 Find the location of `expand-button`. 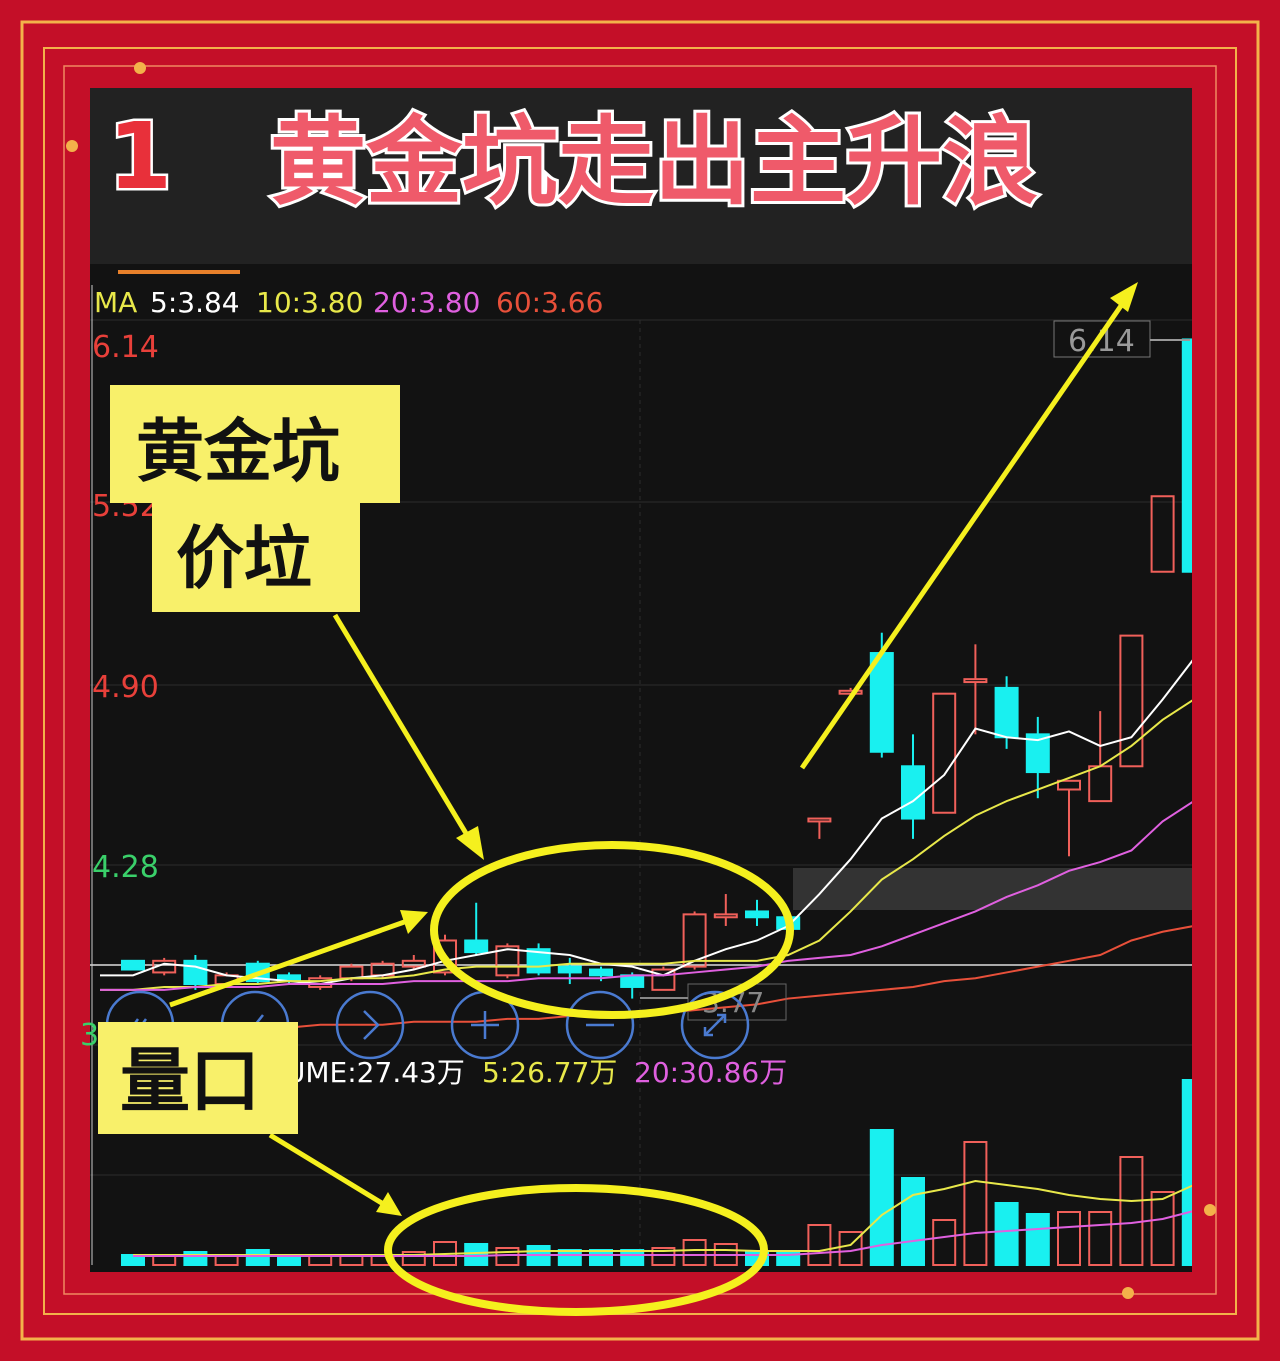

expand-button is located at coordinates (715, 1025).